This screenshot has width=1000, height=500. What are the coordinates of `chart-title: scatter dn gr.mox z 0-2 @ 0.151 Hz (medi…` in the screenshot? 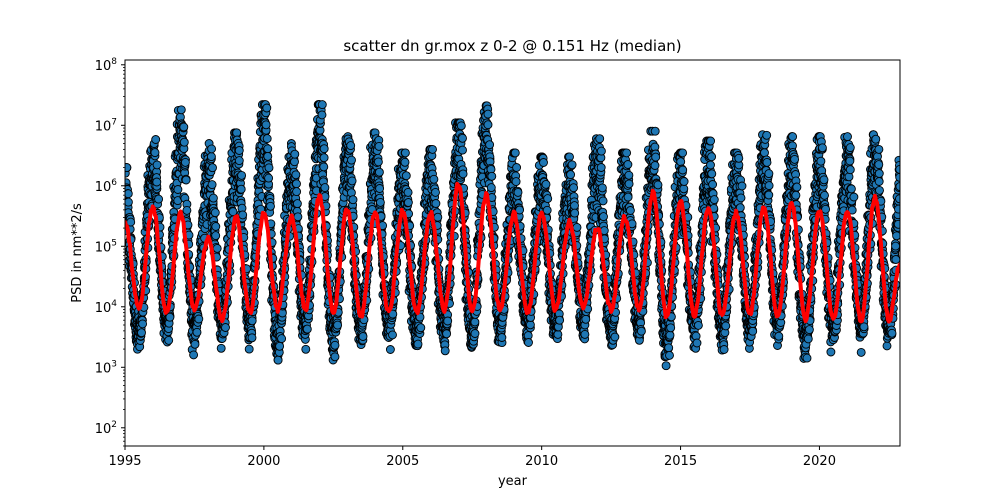 It's located at (512, 46).